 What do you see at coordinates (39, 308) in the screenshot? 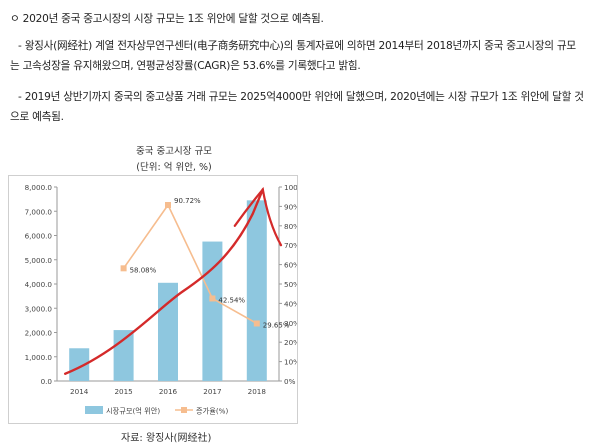
I see `y-left-tick-label: 3,000.0` at bounding box center [39, 308].